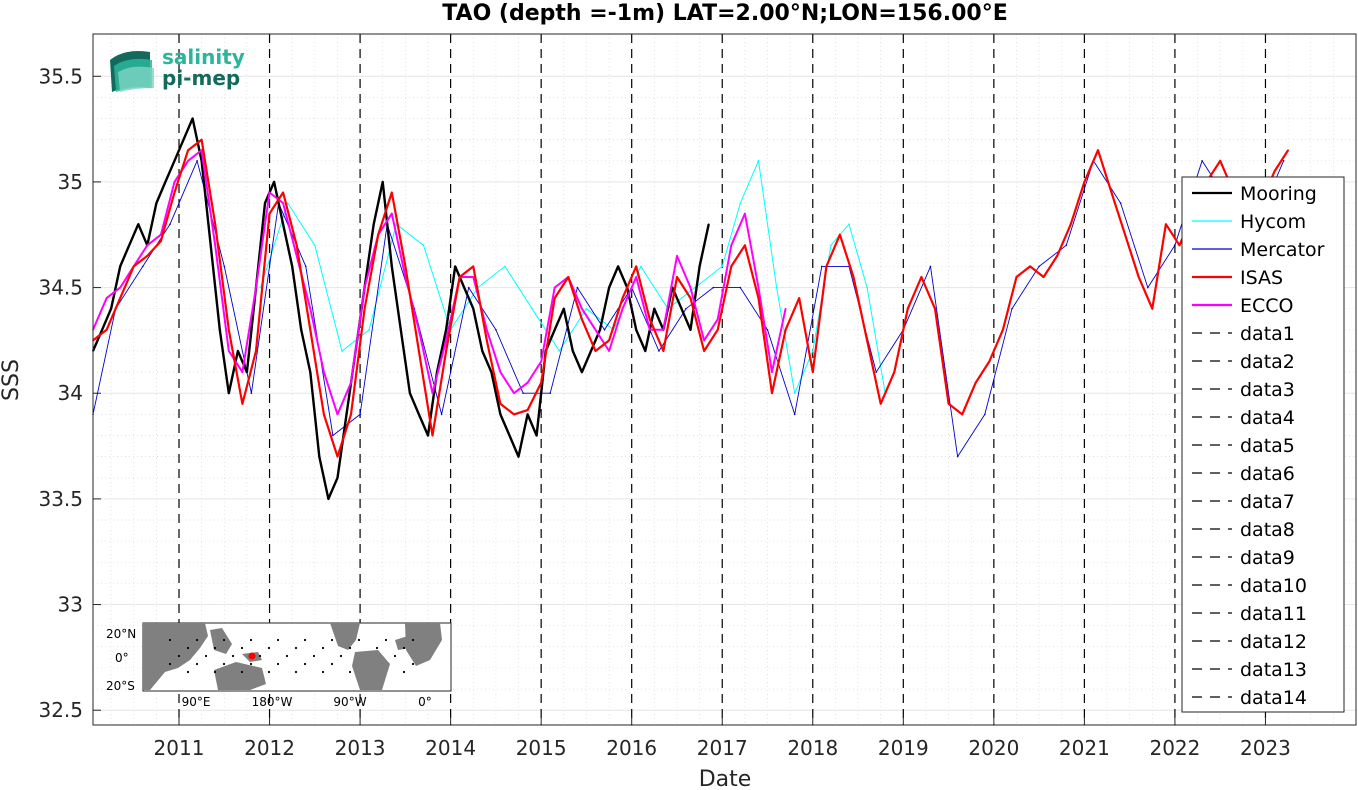 This screenshot has width=1358, height=790. What do you see at coordinates (60, 499) in the screenshot?
I see `y-tick-label: 33.5` at bounding box center [60, 499].